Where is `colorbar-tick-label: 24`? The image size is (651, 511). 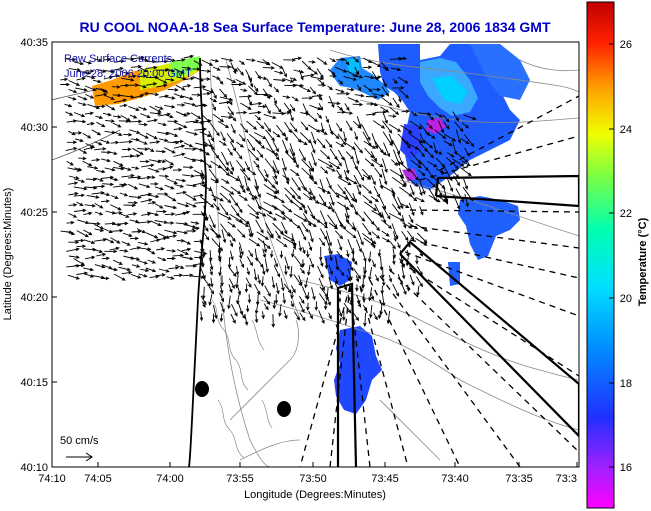
colorbar-tick-label: 24 is located at coordinates (626, 130).